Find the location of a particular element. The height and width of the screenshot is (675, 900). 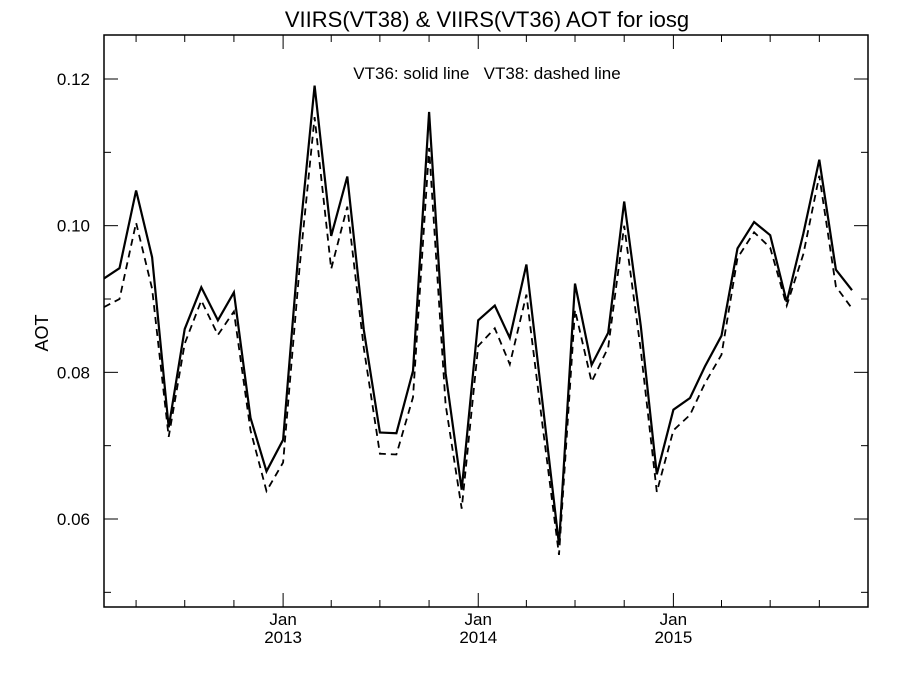

x-tick-label-year: 2015 is located at coordinates (673, 637).